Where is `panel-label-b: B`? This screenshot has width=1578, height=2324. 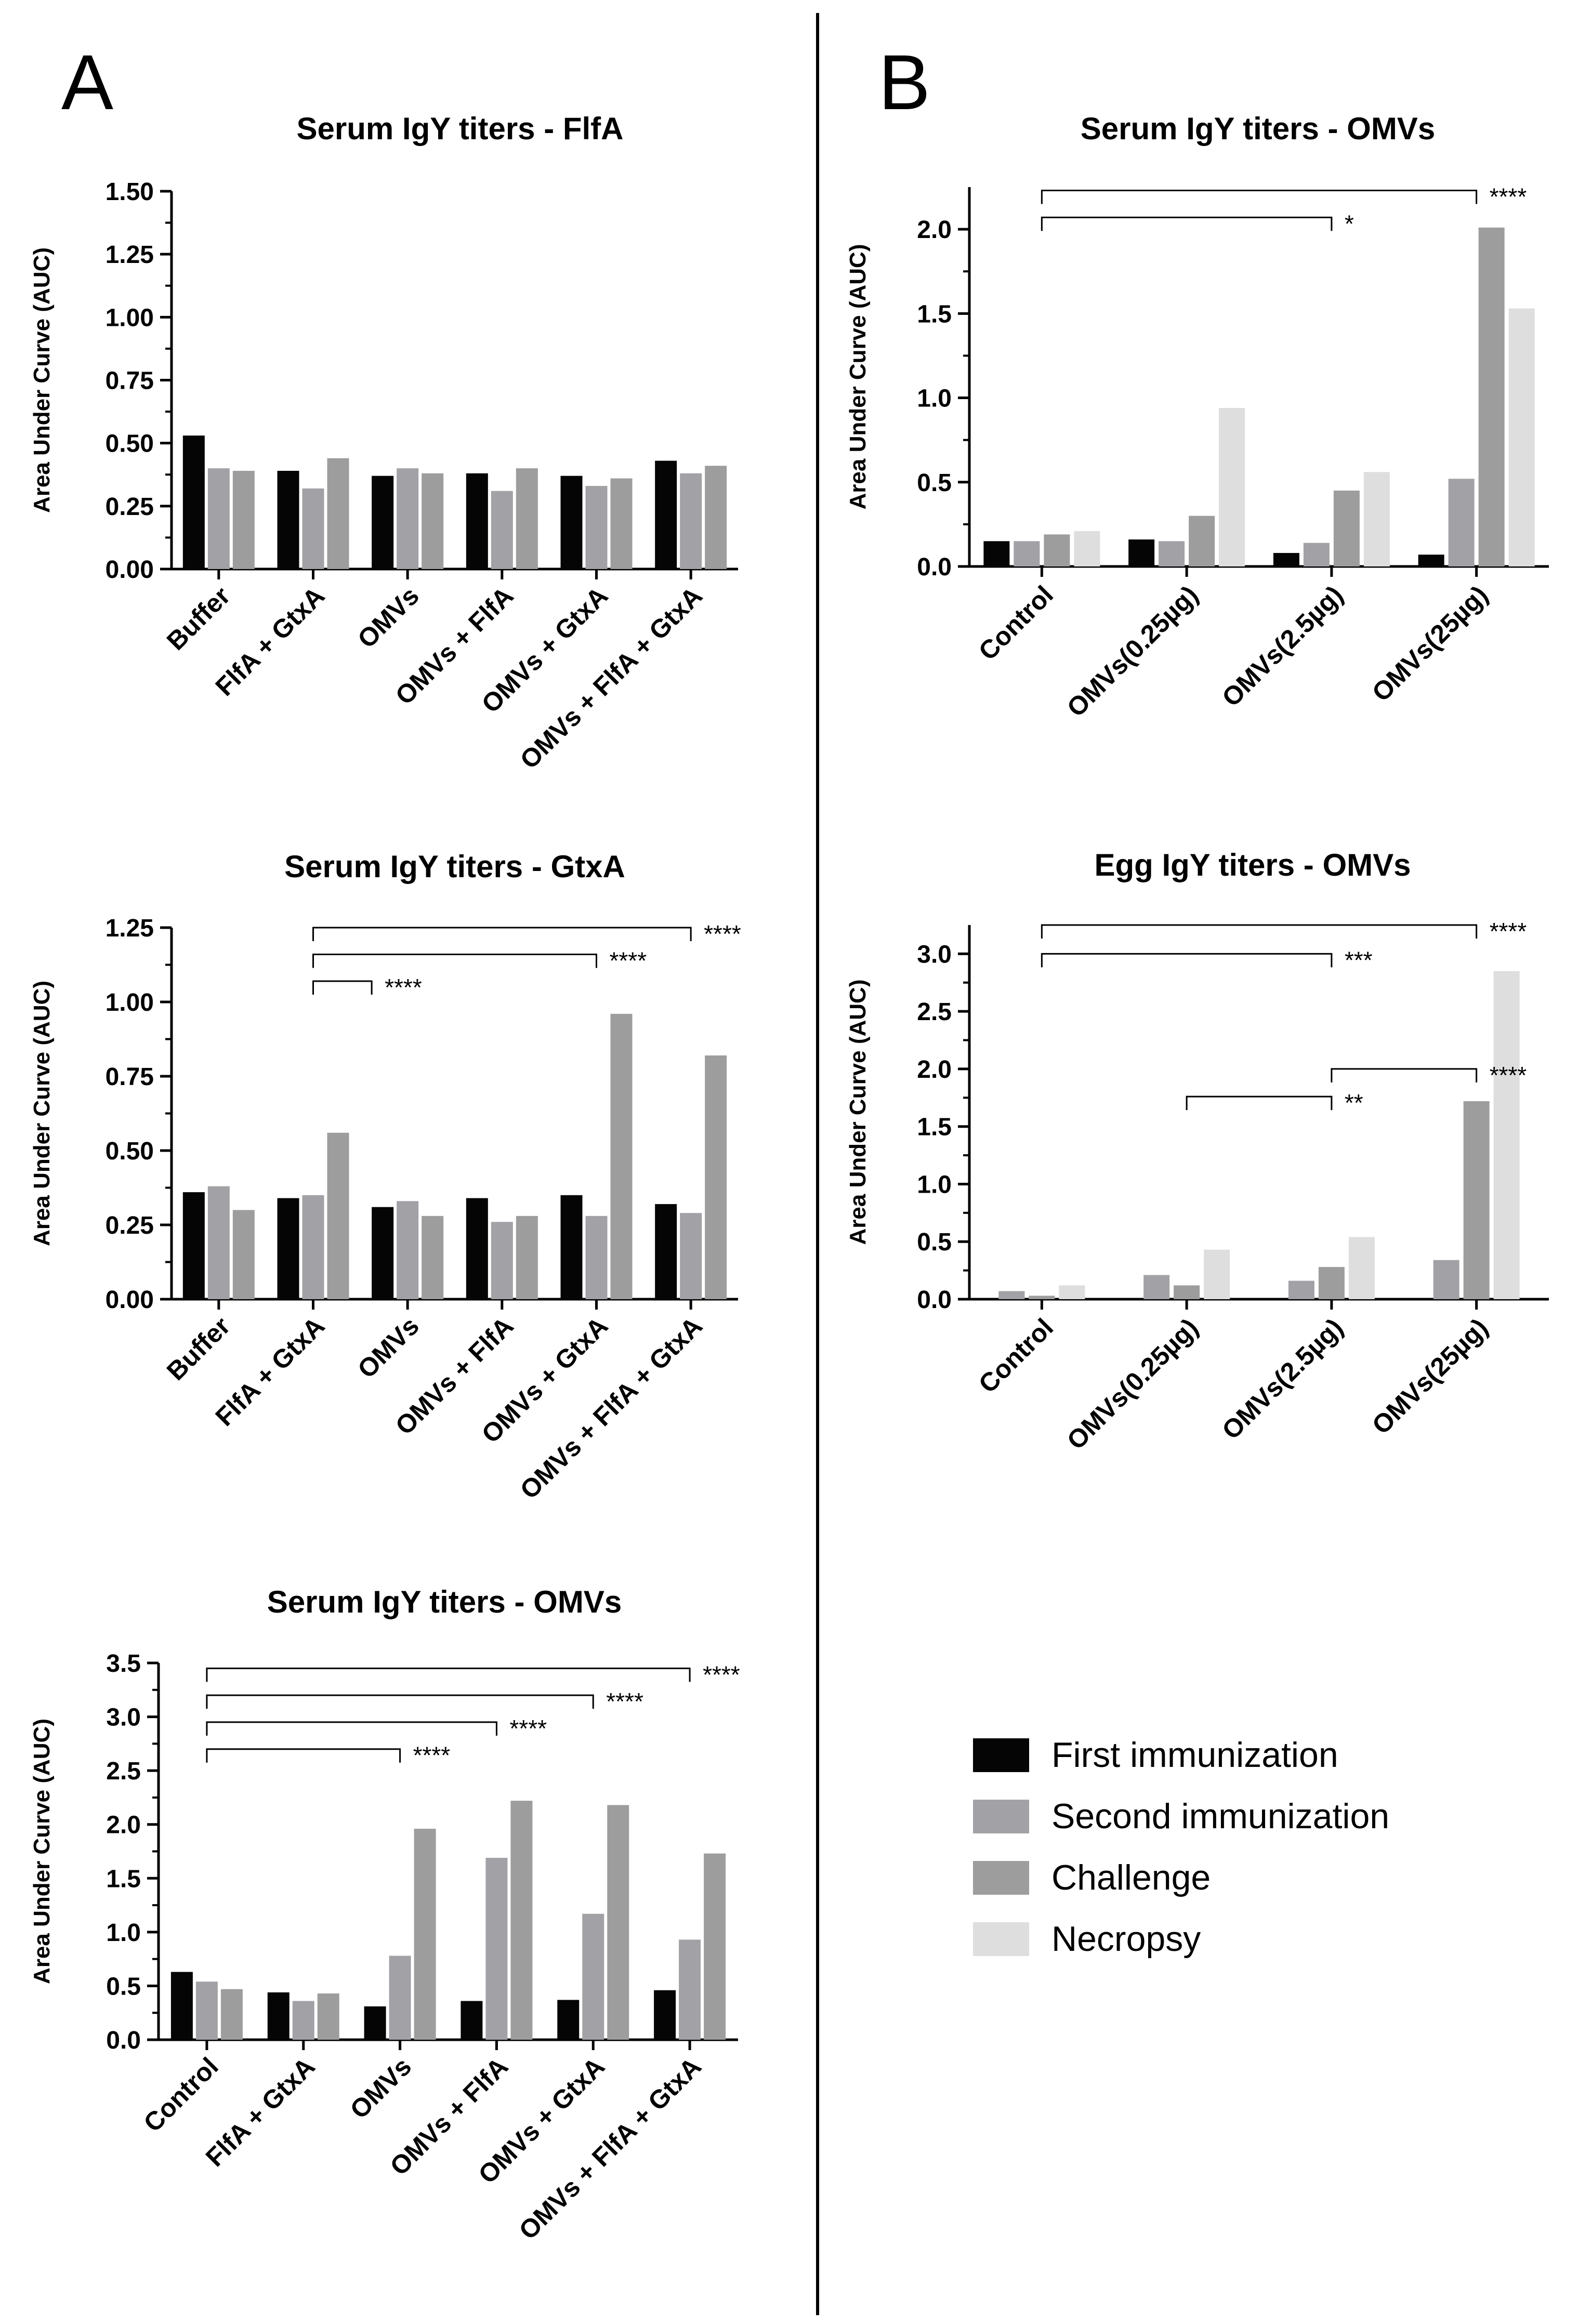
panel-label-b: B is located at coordinates (904, 82).